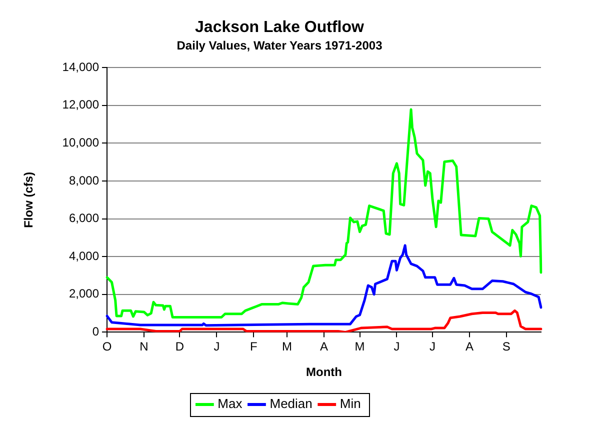 The width and height of the screenshot is (611, 443). I want to click on x-tick-label: S, so click(506, 347).